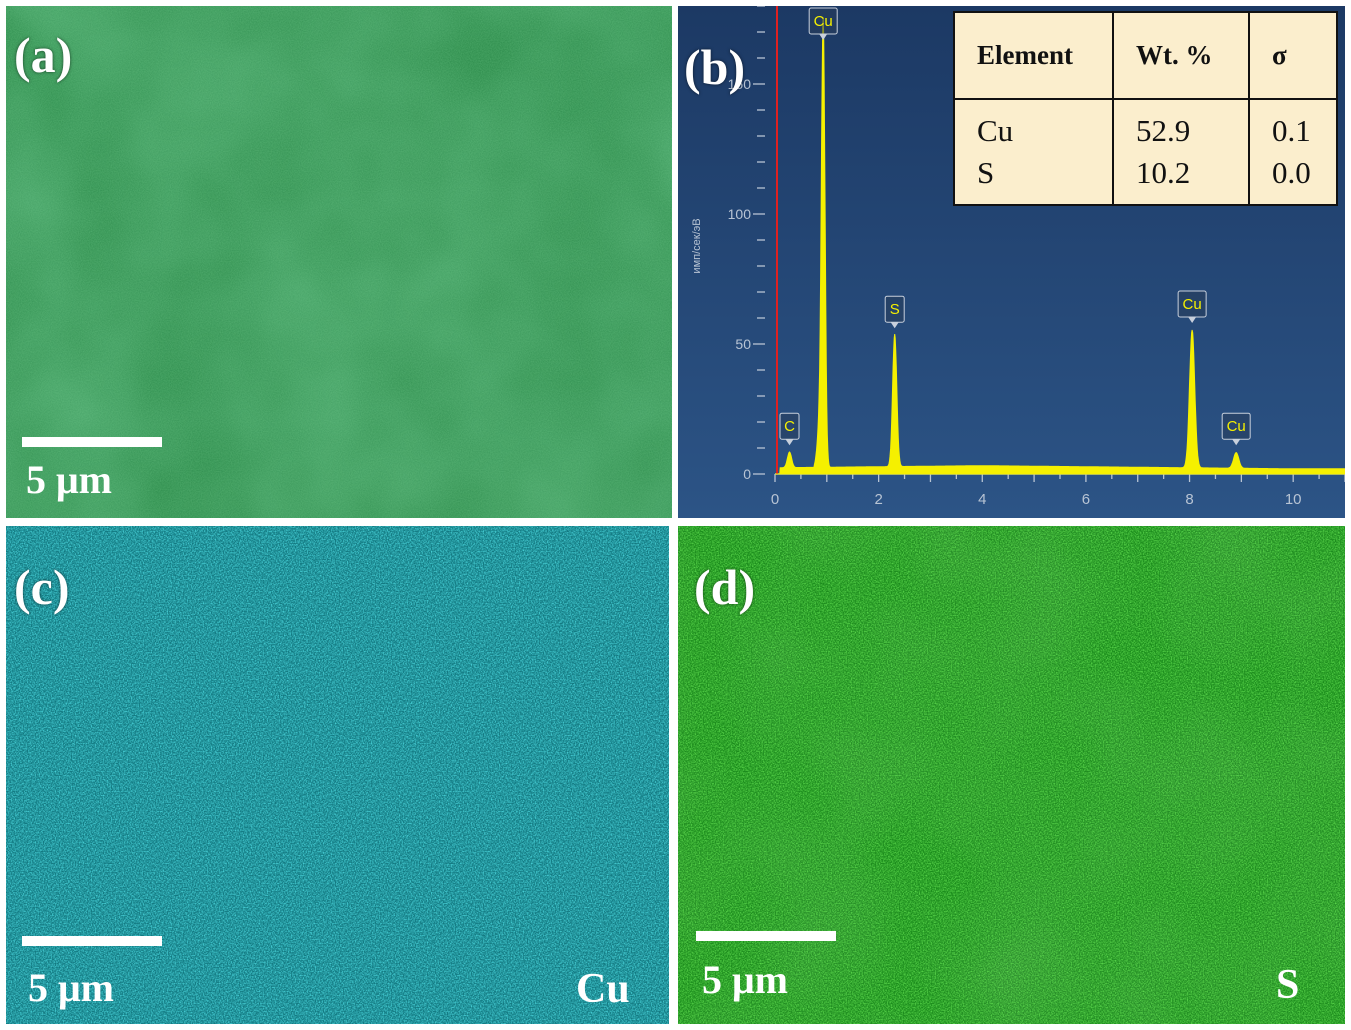 The image size is (1351, 1030). Describe the element at coordinates (1086, 499) in the screenshot. I see `x-tick-label: 6` at that location.